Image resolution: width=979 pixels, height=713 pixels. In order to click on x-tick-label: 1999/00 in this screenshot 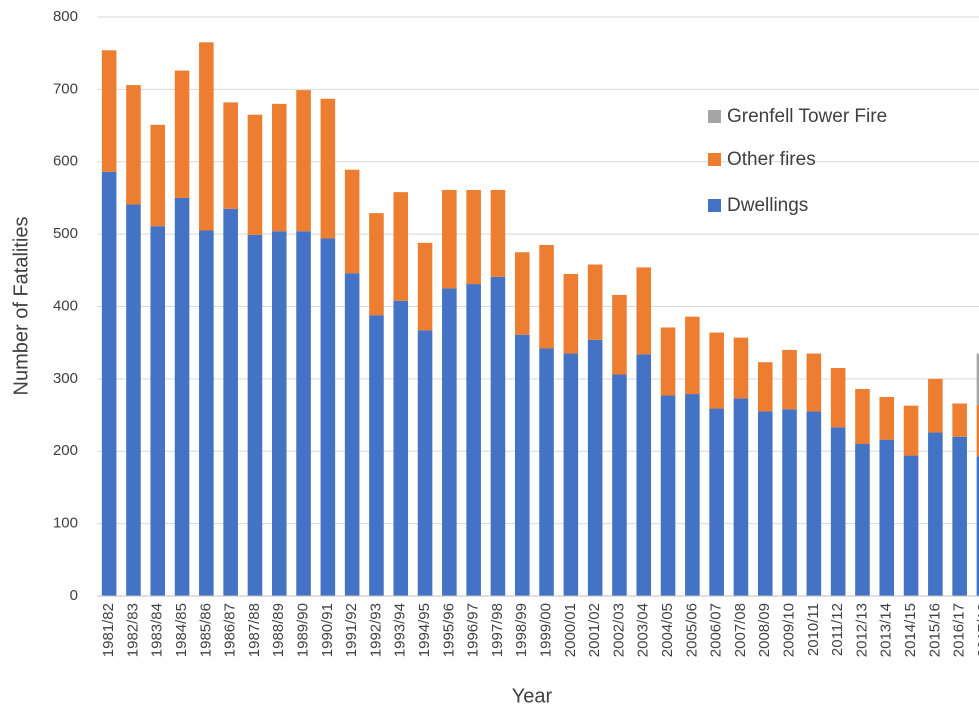, I will do `click(546, 630)`.